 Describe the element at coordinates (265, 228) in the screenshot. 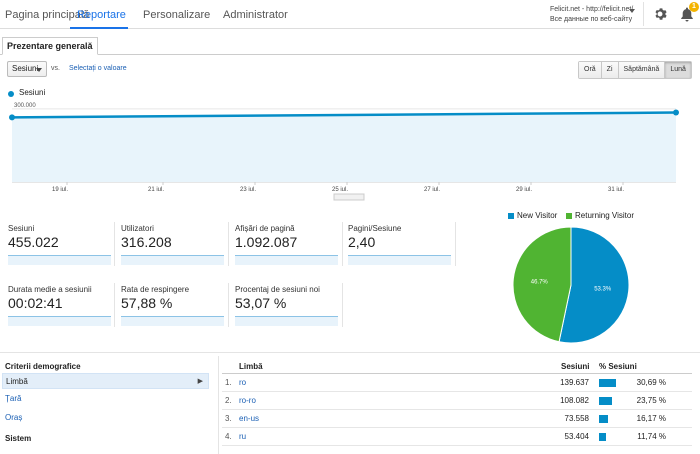

I see `scorecard-label: Afișări de pagină` at that location.